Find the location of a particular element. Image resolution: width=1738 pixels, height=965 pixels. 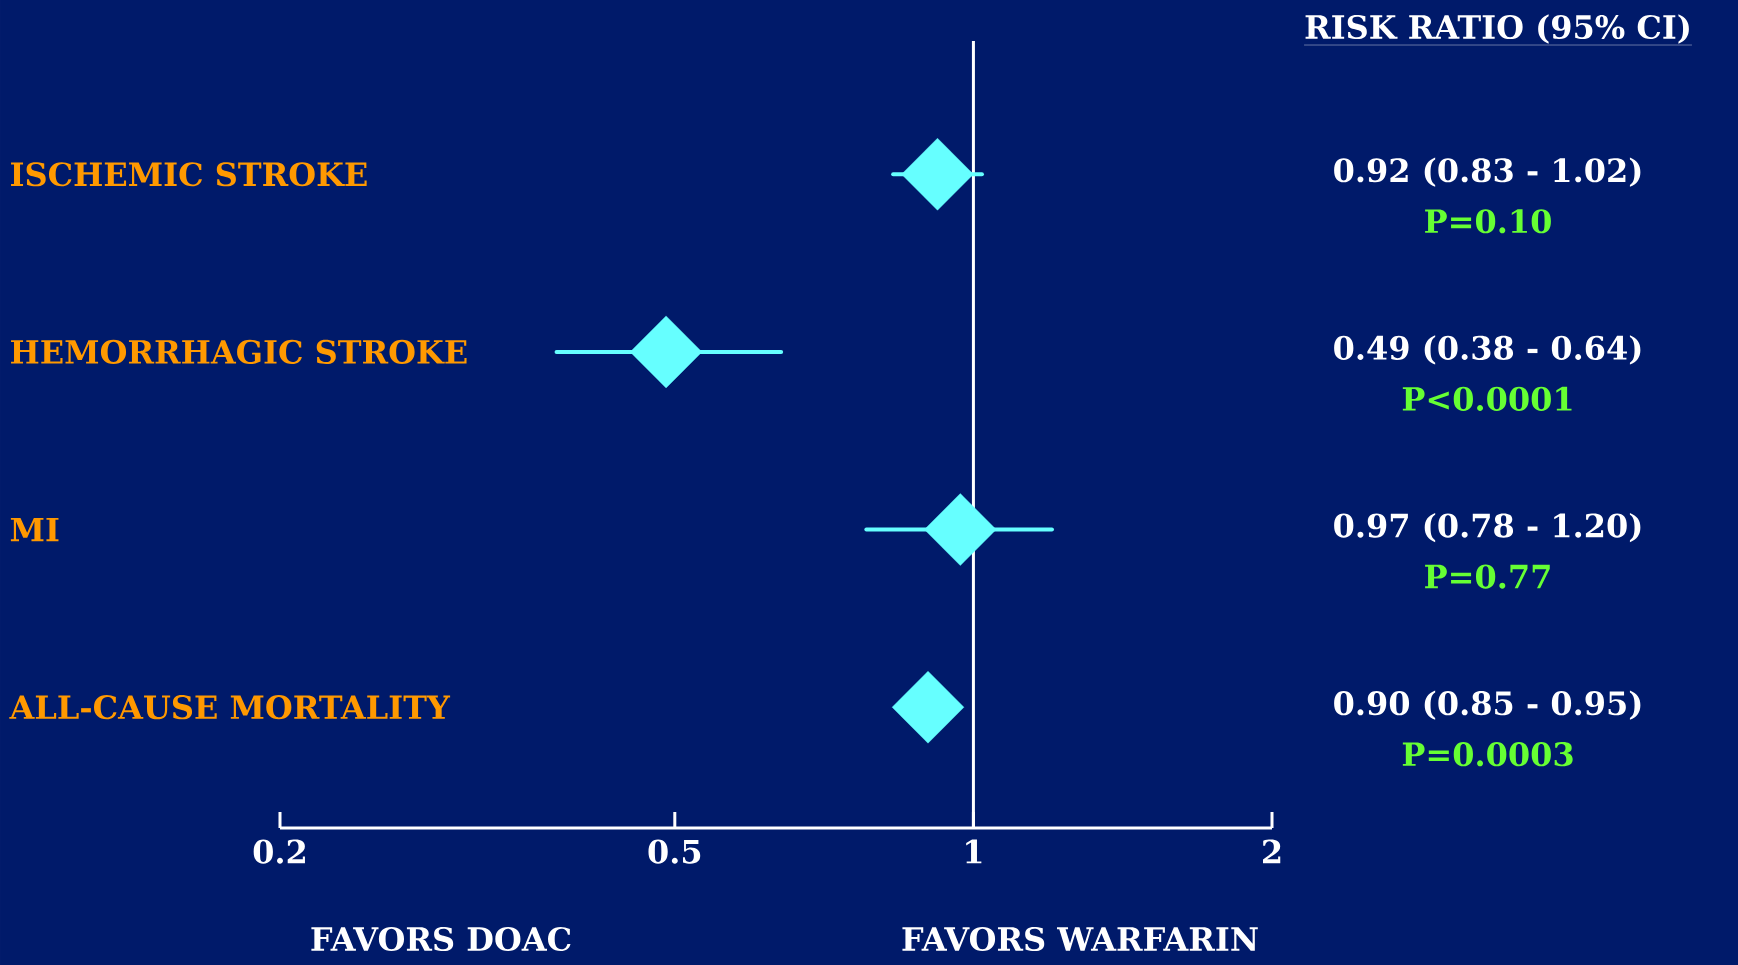

y-tick-label: ISCHEMIC STROKE is located at coordinates (189, 174).